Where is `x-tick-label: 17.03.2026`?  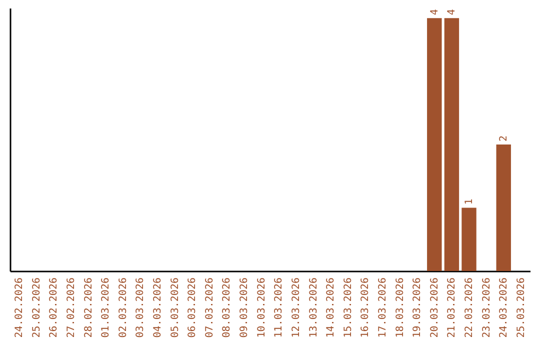 x-tick-label: 17.03.2026 is located at coordinates (382, 308).